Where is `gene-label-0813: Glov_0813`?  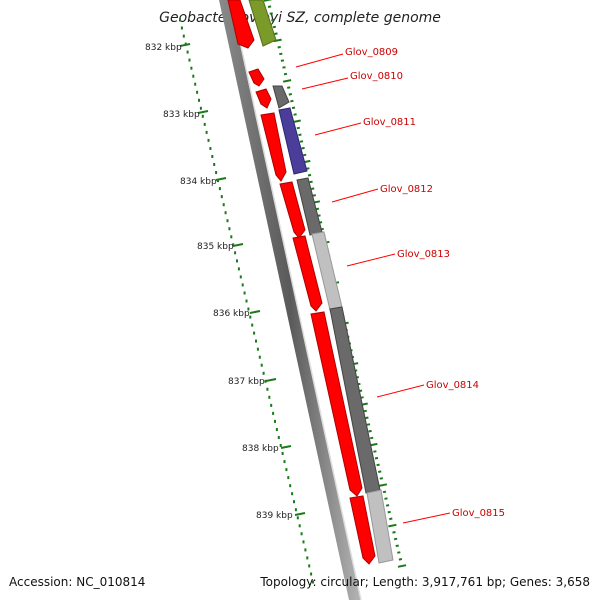 gene-label-0813: Glov_0813 is located at coordinates (423, 254).